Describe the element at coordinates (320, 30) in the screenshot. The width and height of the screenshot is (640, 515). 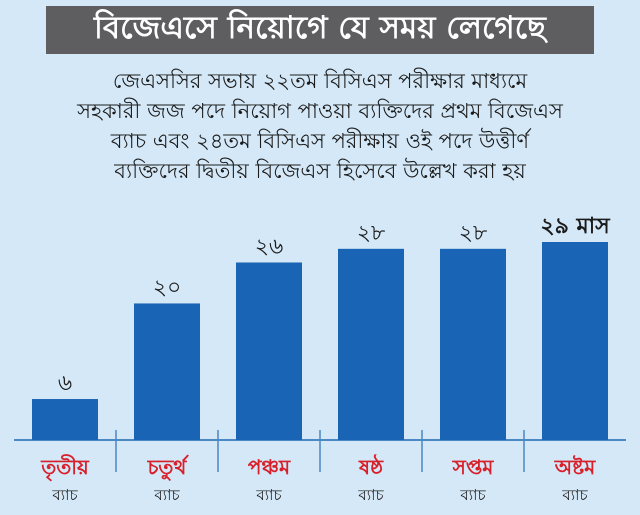
I see `chart-title: বিজেএসে নিয়োগে যে সময় লেগেছে` at that location.